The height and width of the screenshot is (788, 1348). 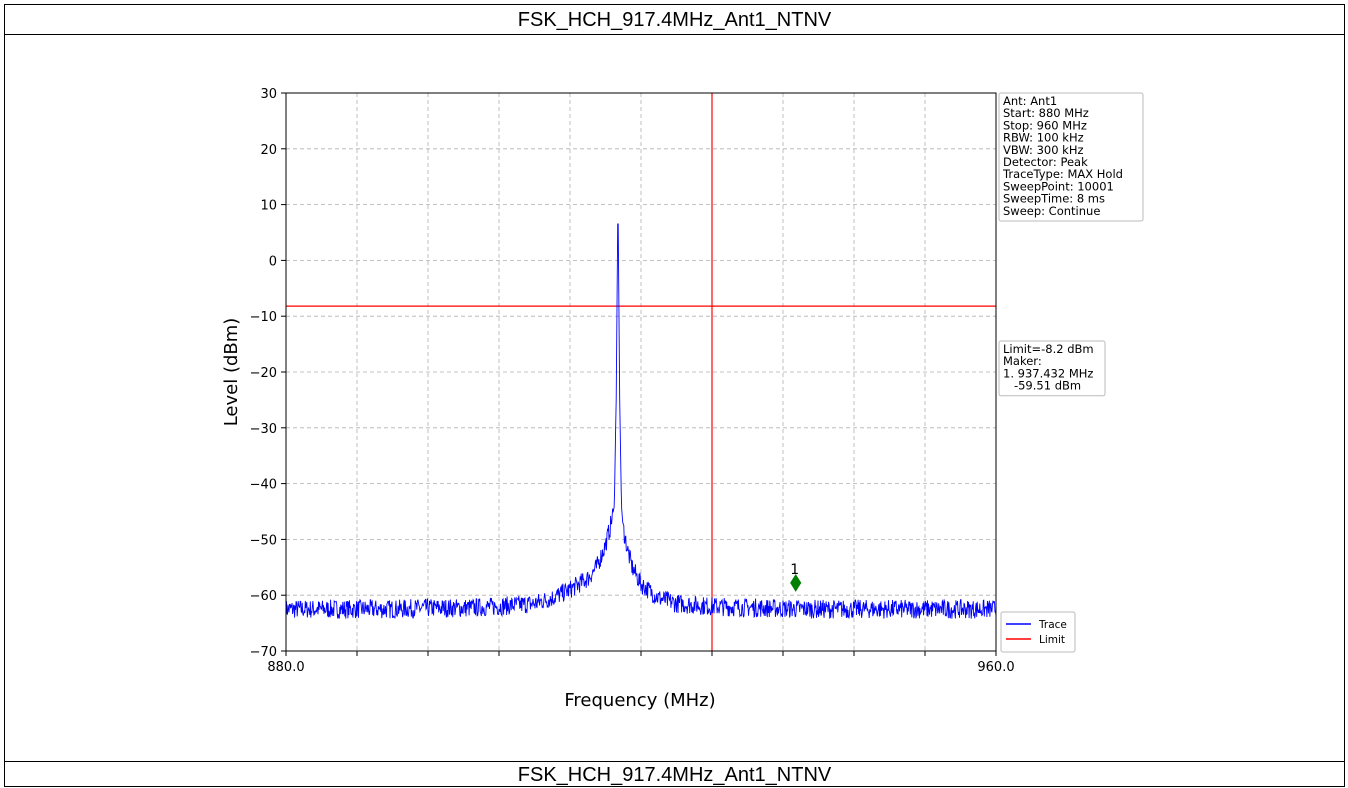 What do you see at coordinates (285, 667) in the screenshot?
I see `x-tick-label: 880.0` at bounding box center [285, 667].